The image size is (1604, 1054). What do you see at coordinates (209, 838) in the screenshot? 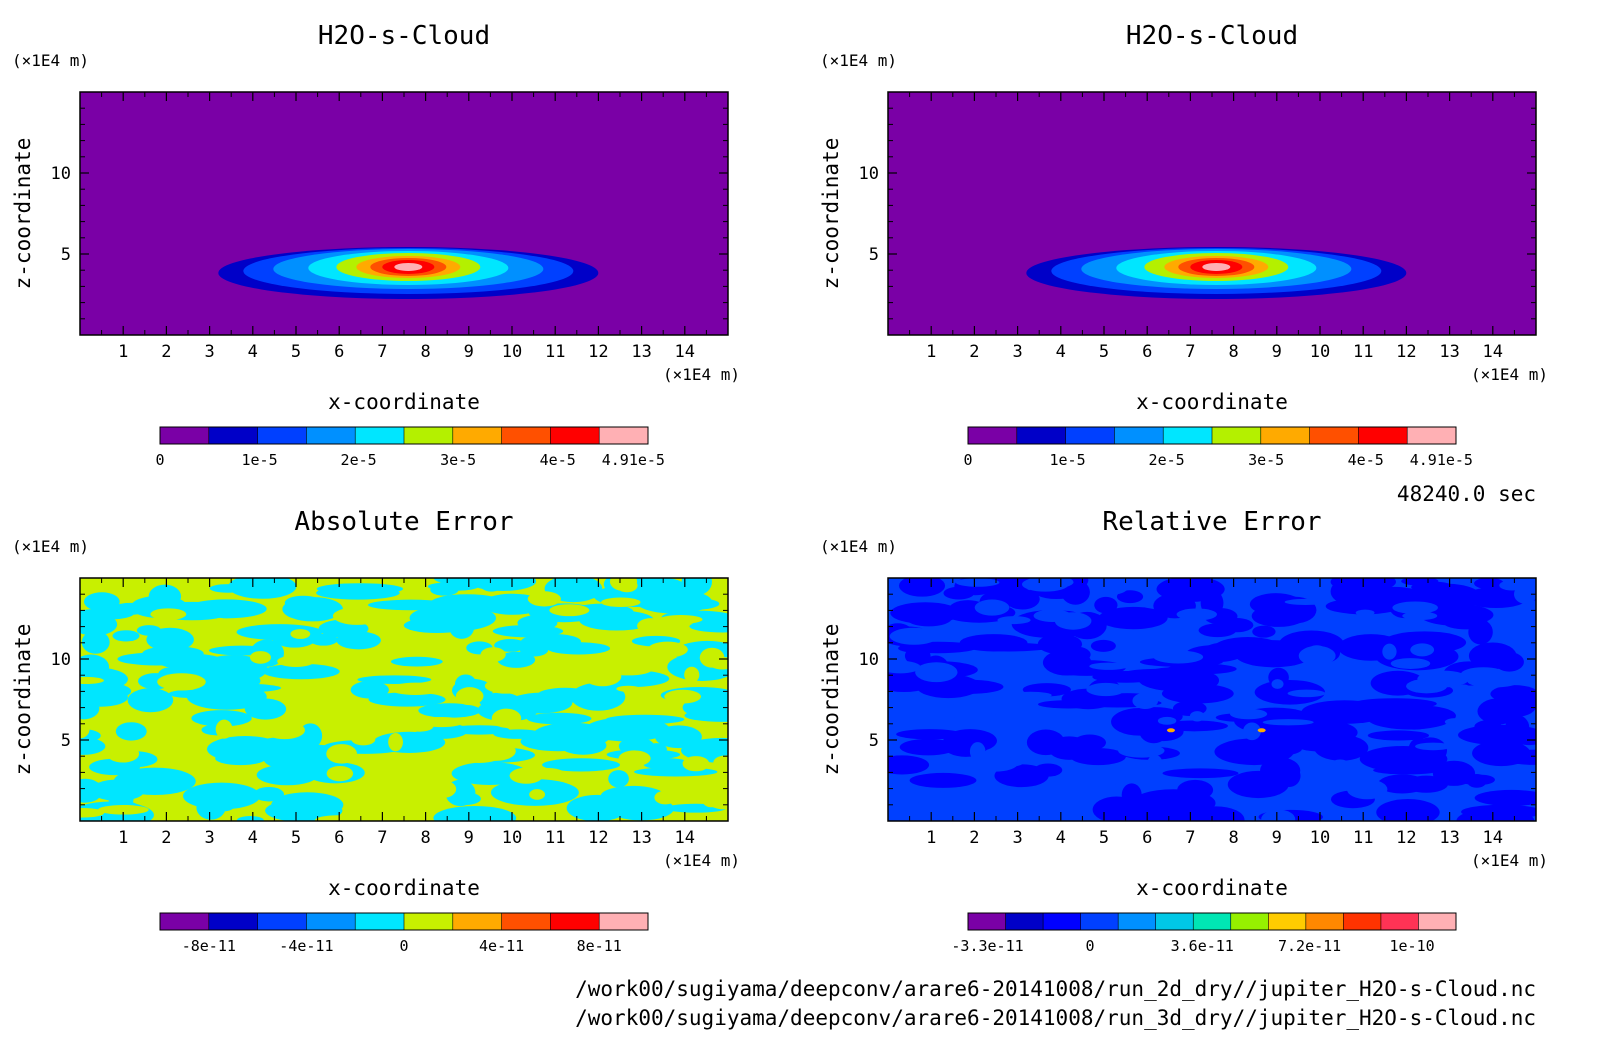
I see `x-tick-label: 3` at bounding box center [209, 838].